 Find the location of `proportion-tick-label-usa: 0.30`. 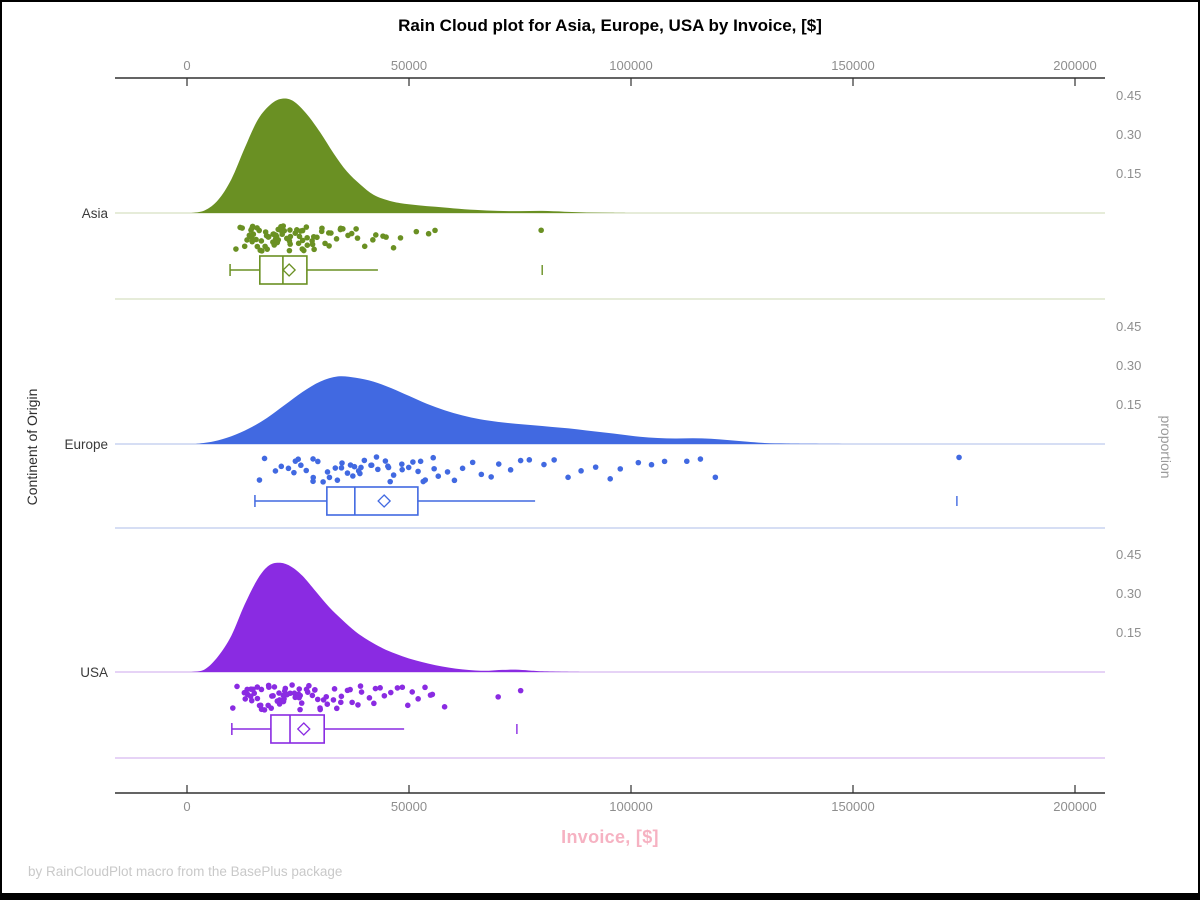

proportion-tick-label-usa: 0.30 is located at coordinates (1128, 593).